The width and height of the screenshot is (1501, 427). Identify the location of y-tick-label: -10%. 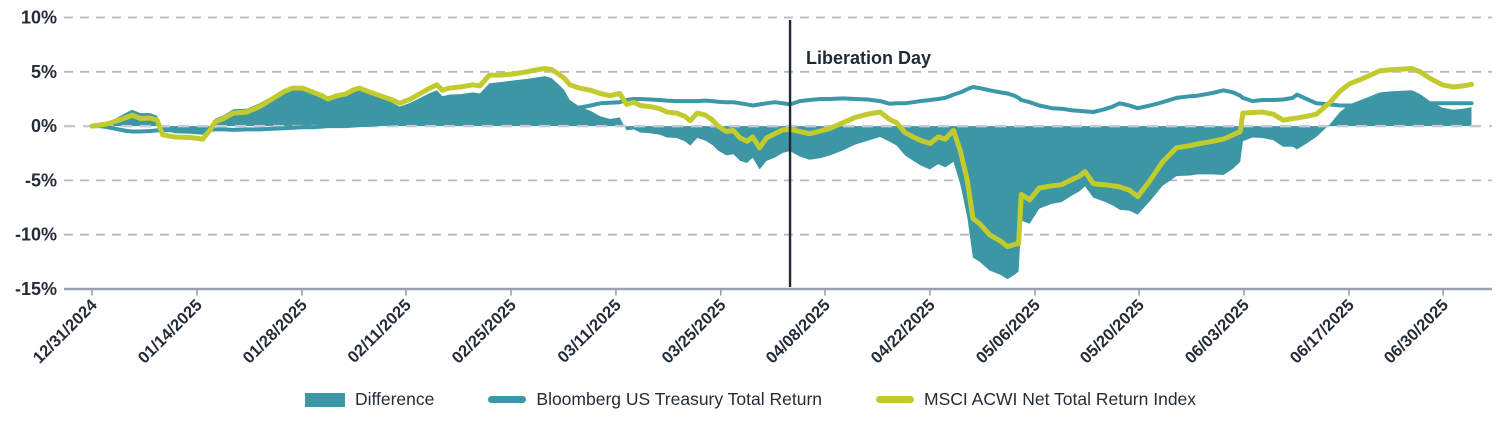
(36, 235).